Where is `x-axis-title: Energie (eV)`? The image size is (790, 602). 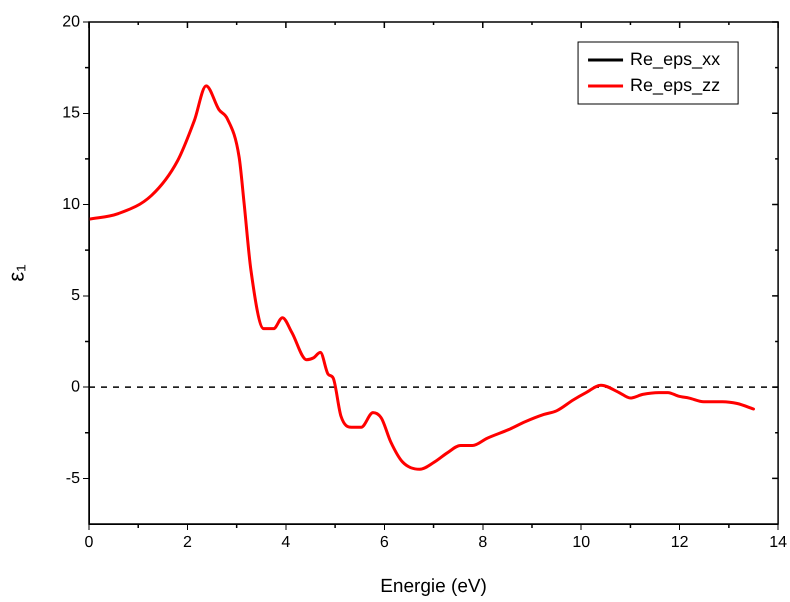 x-axis-title: Energie (eV) is located at coordinates (433, 586).